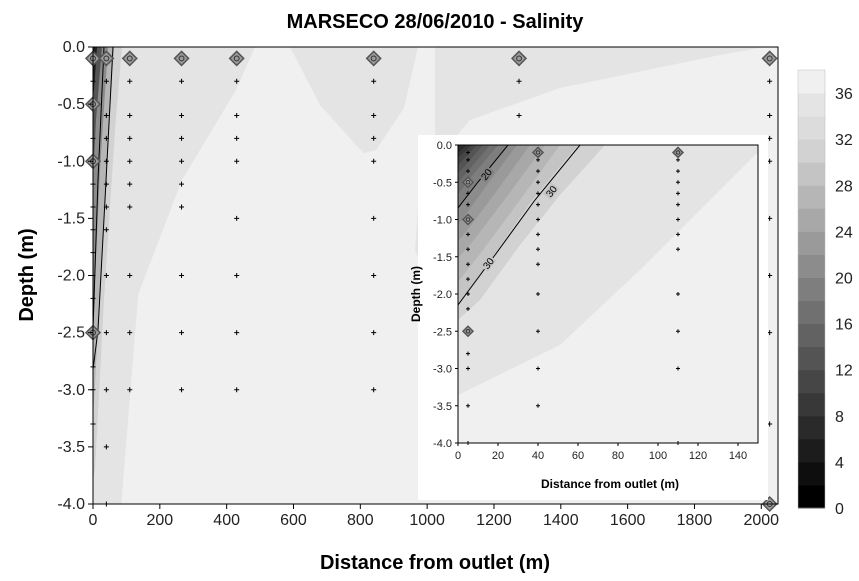 This screenshot has height=581, width=859. Describe the element at coordinates (538, 456) in the screenshot. I see `x-tick-label: 40` at that location.